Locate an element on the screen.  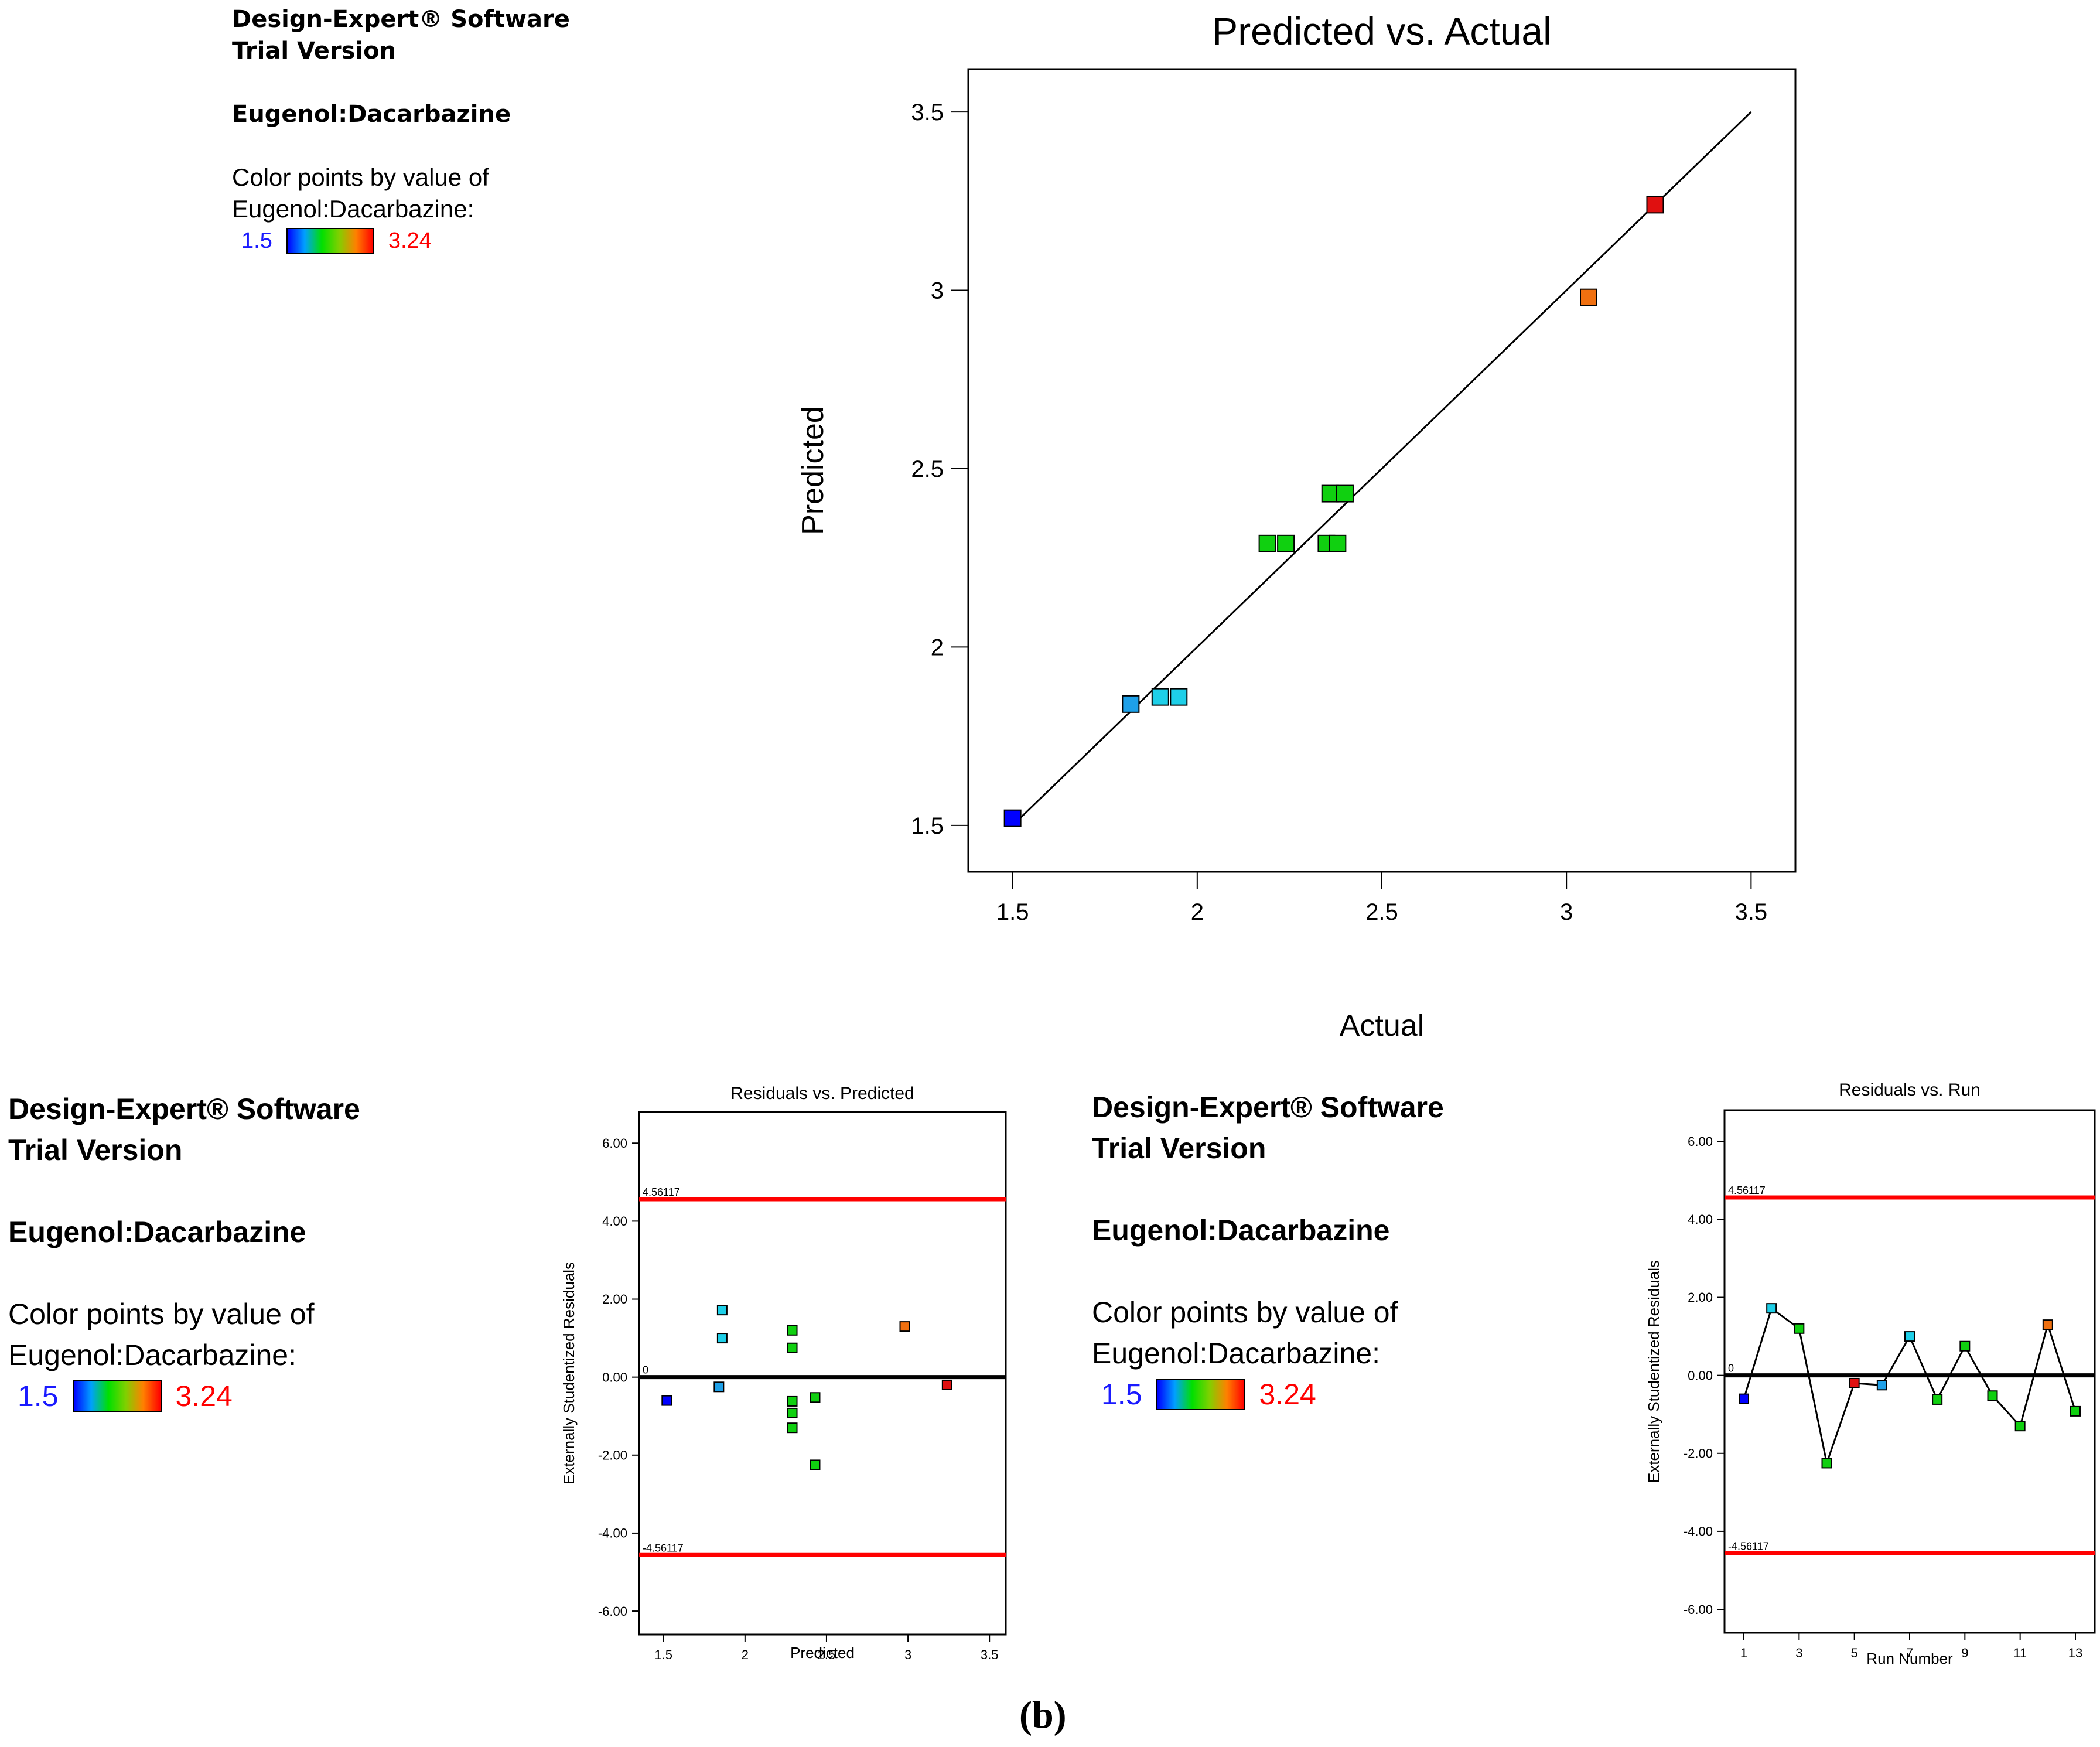
chart-title: Predicted vs. Actual is located at coordinates (1382, 31).